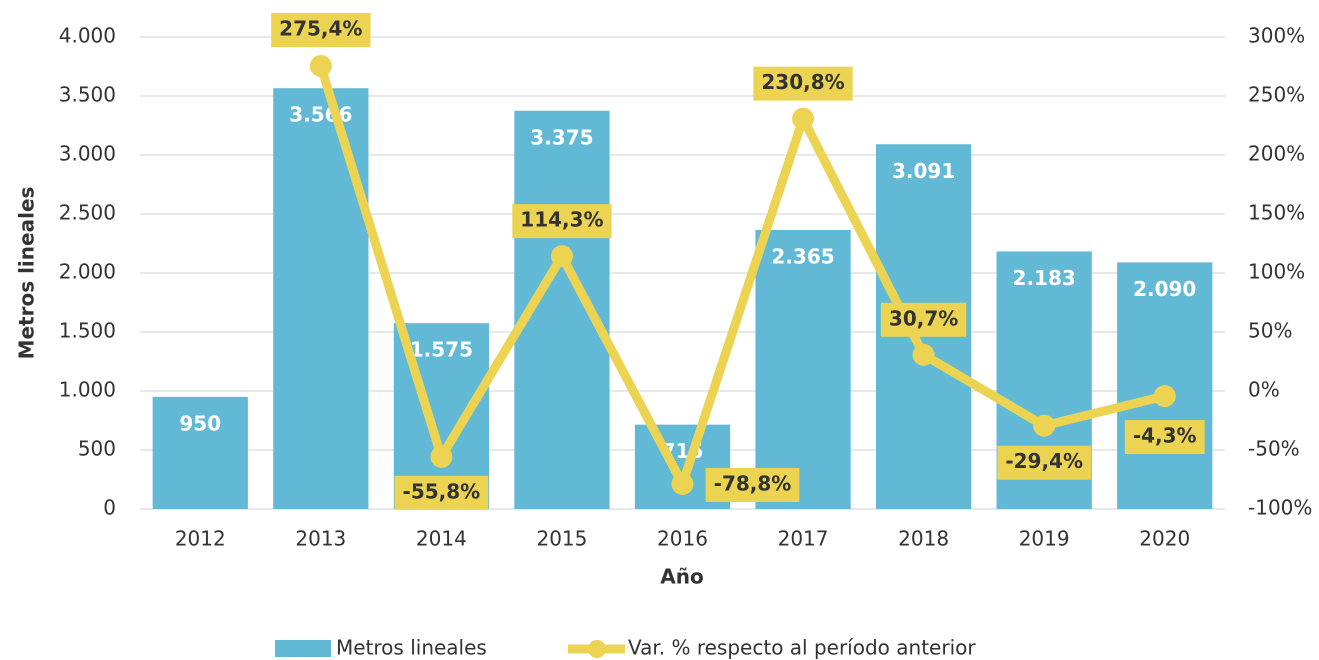  I want to click on line-value-label: 230,8%, so click(802, 82).